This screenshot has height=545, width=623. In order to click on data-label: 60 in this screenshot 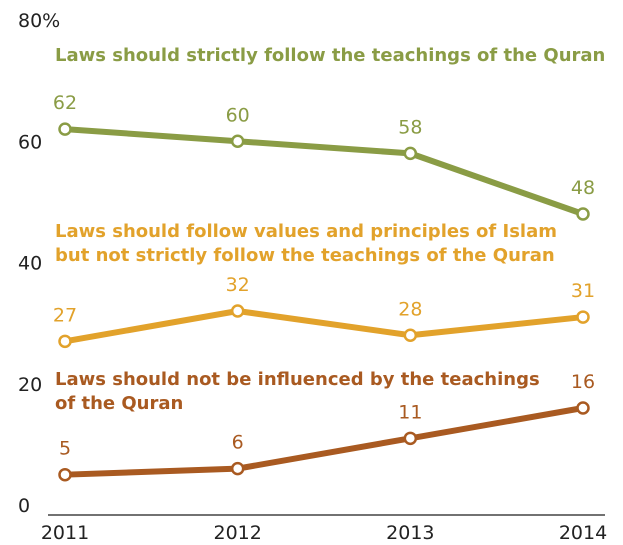, I will do `click(238, 115)`.